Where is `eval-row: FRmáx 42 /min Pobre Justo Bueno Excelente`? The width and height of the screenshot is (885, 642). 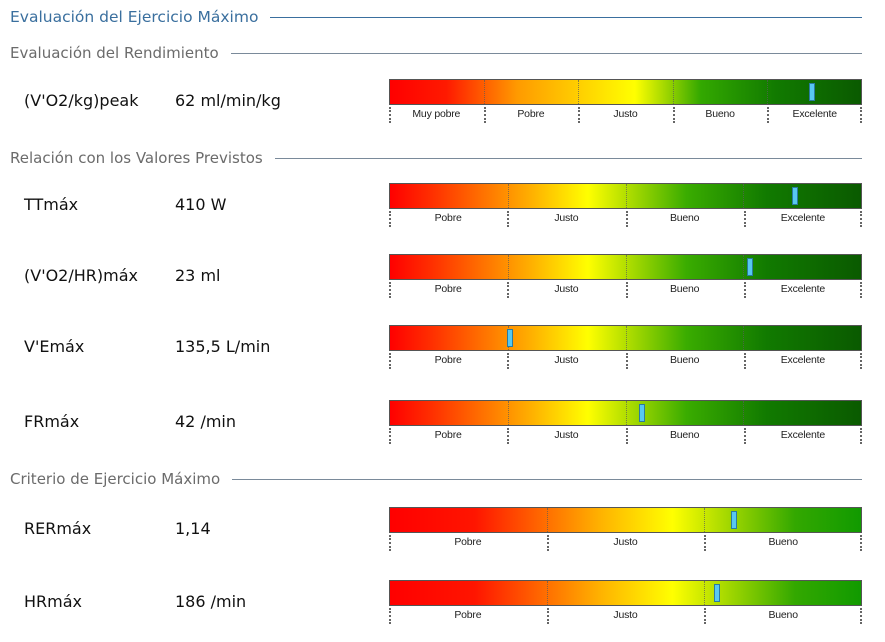
eval-row: FRmáx 42 /min Pobre Justo Bueno Excelente is located at coordinates (442, 425).